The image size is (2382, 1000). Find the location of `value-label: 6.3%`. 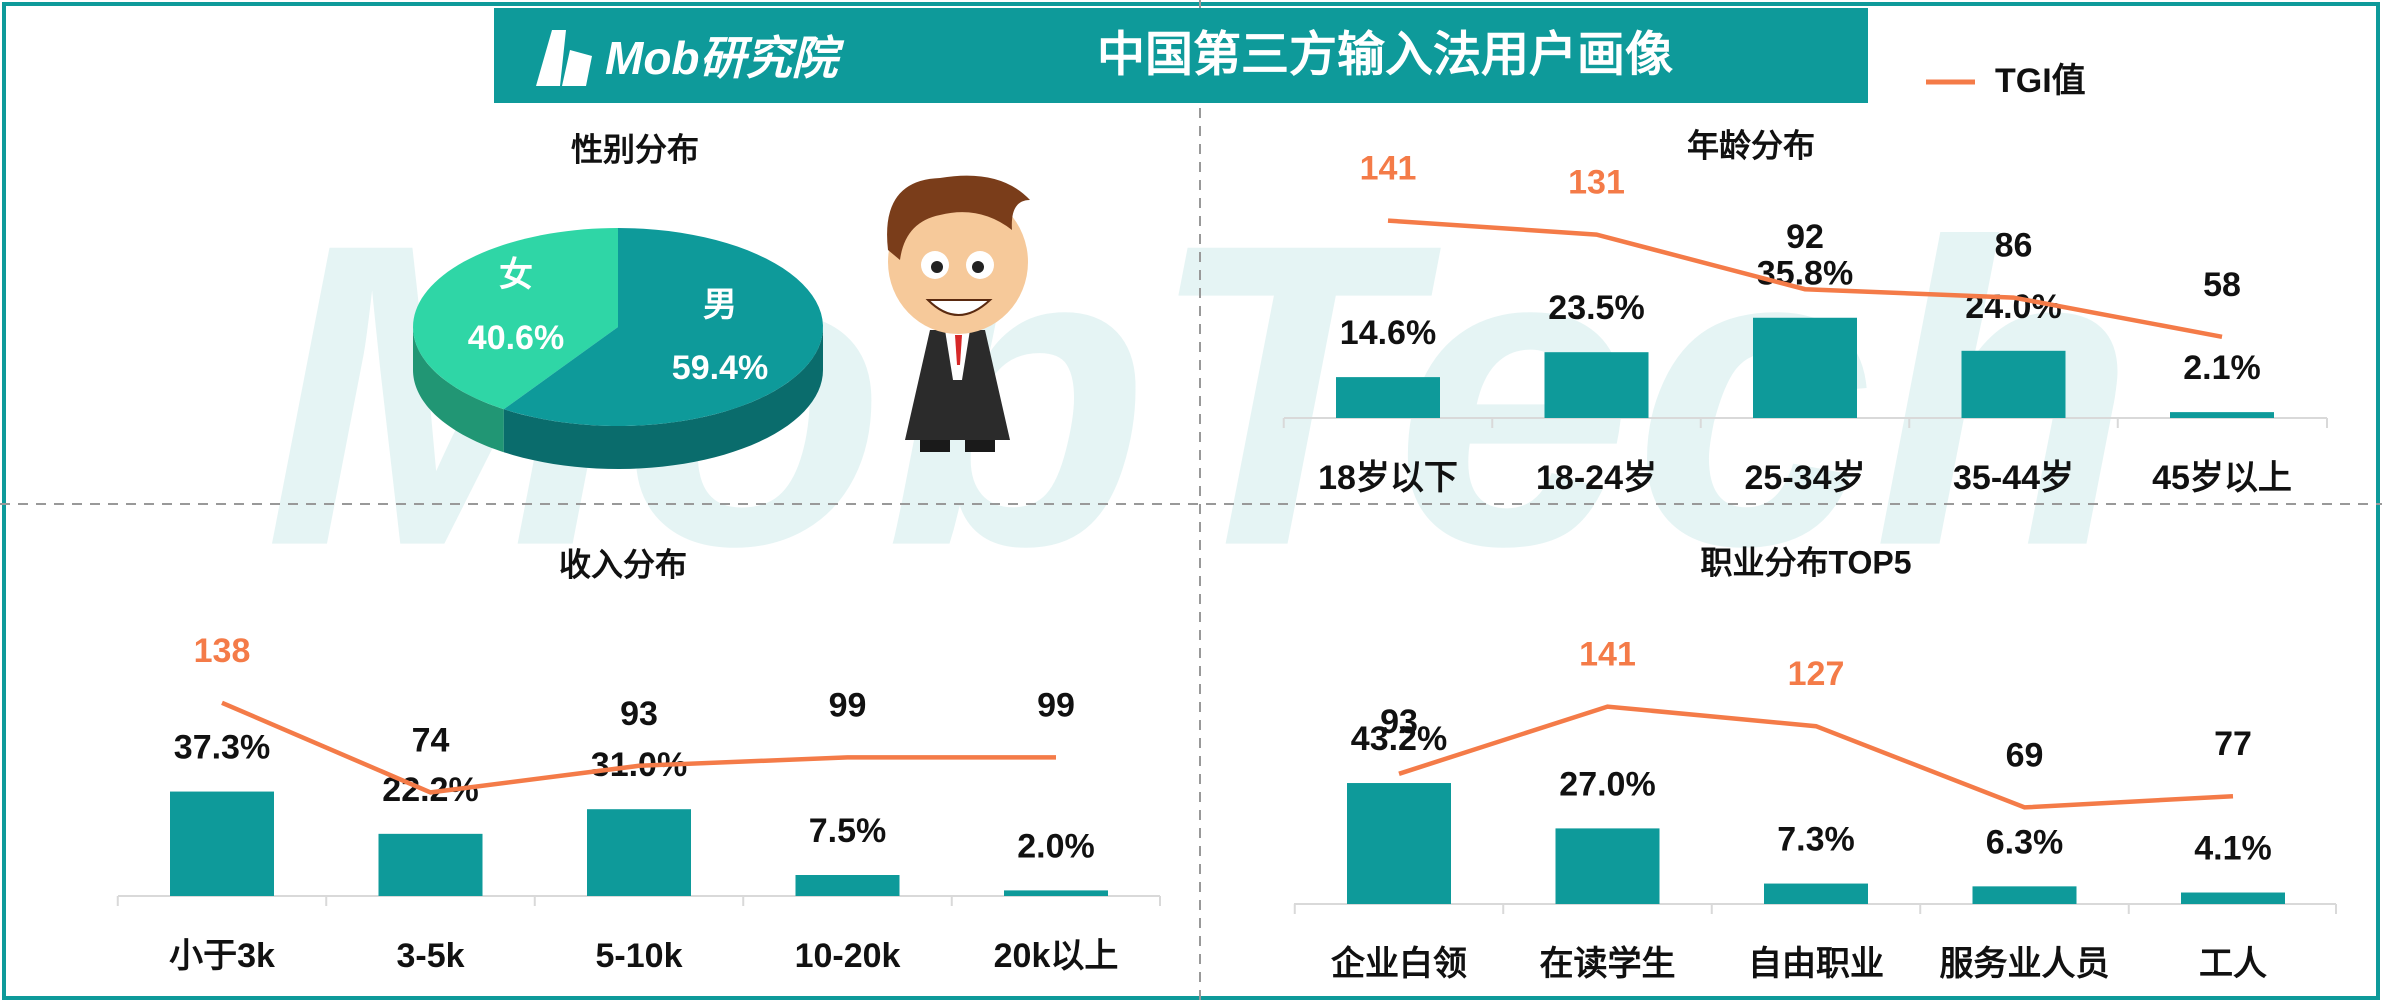

value-label: 6.3% is located at coordinates (2025, 842).